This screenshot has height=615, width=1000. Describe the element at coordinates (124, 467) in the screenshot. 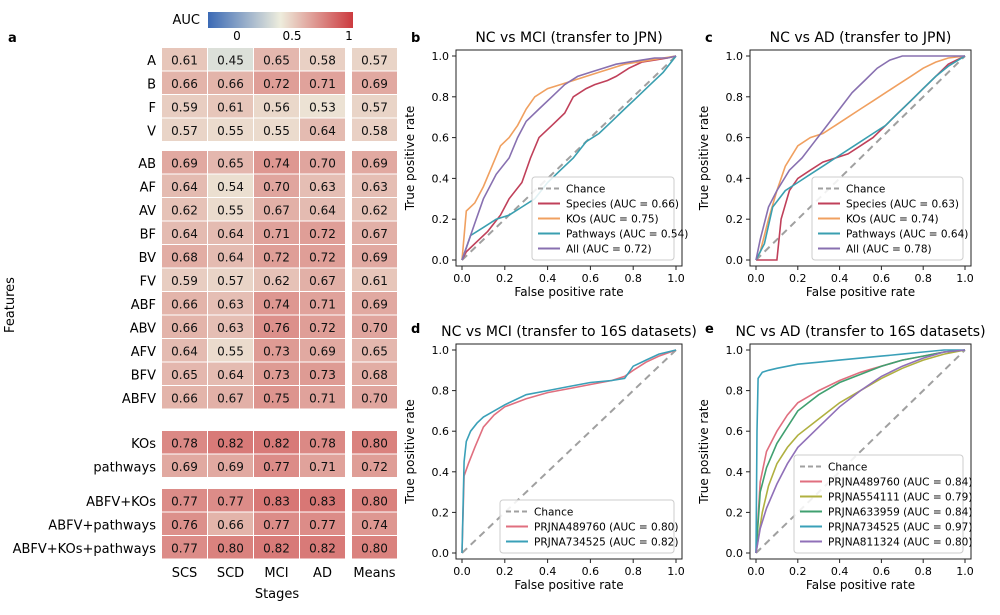

I see `heatmap-row-label: pathways` at that location.